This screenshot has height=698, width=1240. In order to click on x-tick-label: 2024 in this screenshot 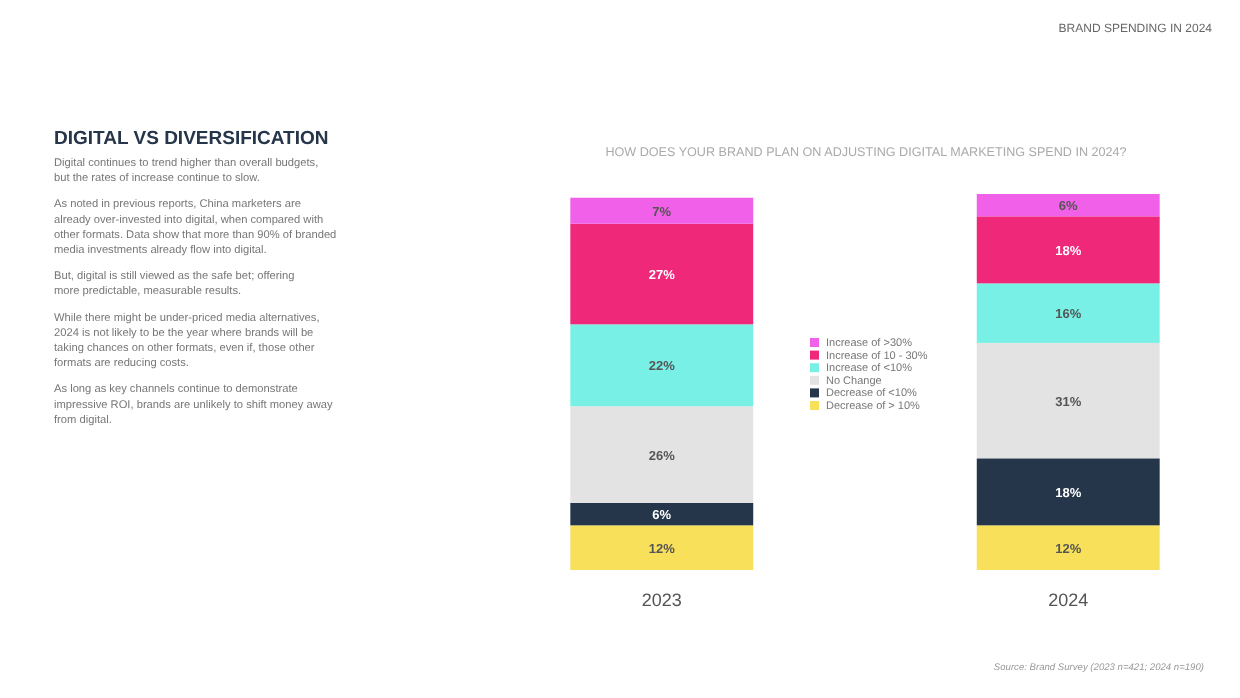, I will do `click(1068, 600)`.